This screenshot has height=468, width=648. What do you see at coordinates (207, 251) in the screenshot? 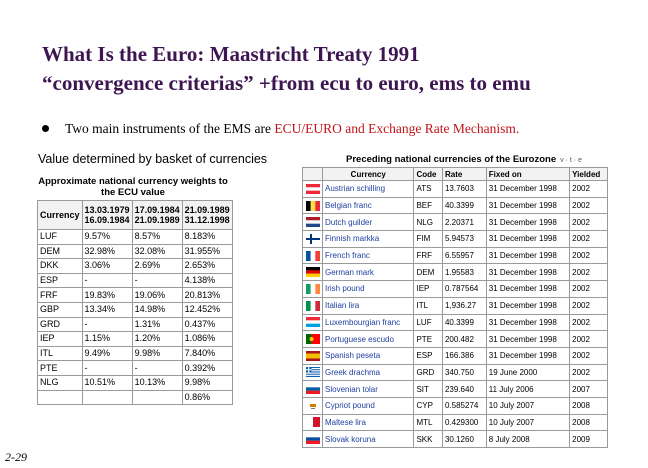
I see `weight-cell: 31.955%` at bounding box center [207, 251].